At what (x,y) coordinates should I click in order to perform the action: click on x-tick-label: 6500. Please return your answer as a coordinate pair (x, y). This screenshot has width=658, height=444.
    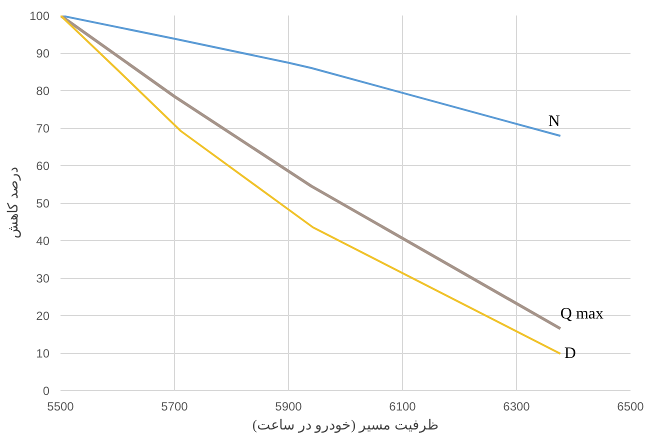
    Looking at the image, I should click on (630, 407).